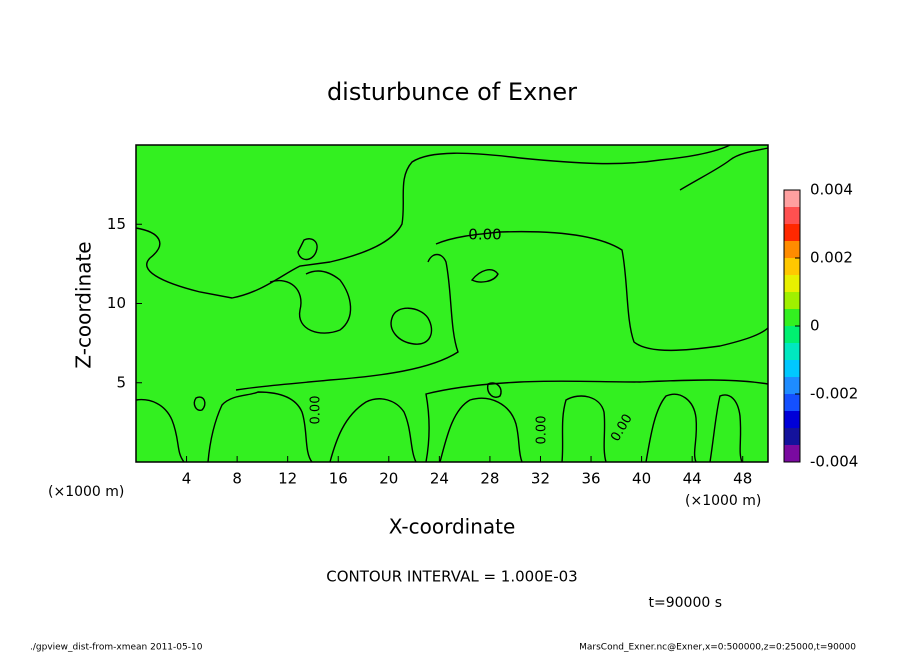  I want to click on x-tick-label: 12, so click(287, 479).